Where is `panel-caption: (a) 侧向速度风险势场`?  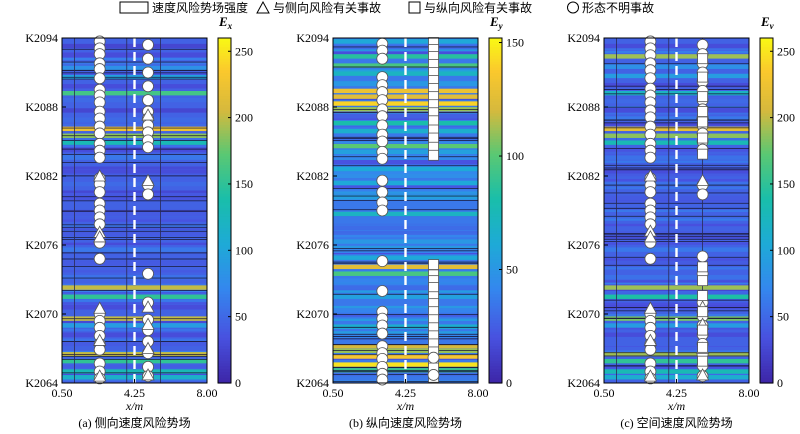 panel-caption: (a) 侧向速度风险势场 is located at coordinates (134, 422).